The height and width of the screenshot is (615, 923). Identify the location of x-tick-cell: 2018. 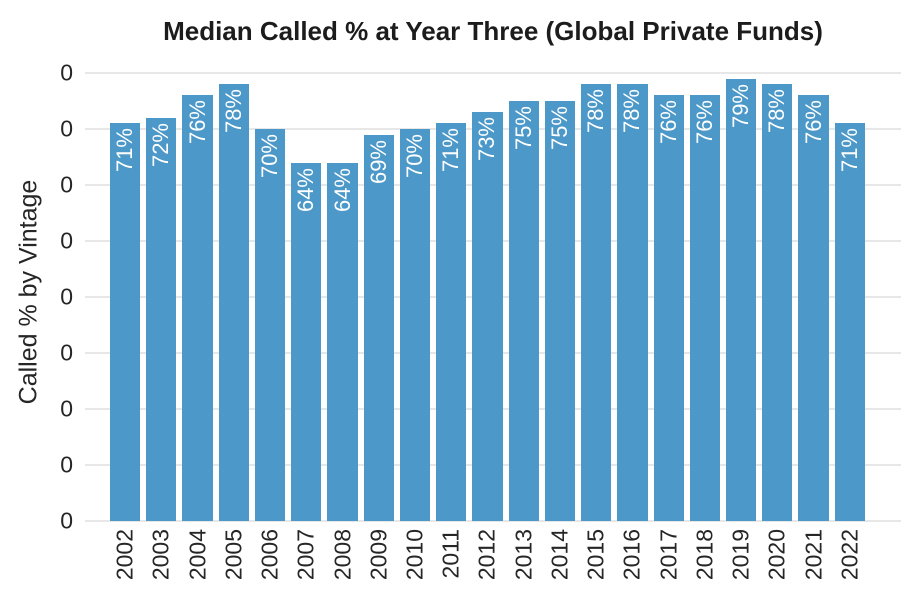
(705, 561).